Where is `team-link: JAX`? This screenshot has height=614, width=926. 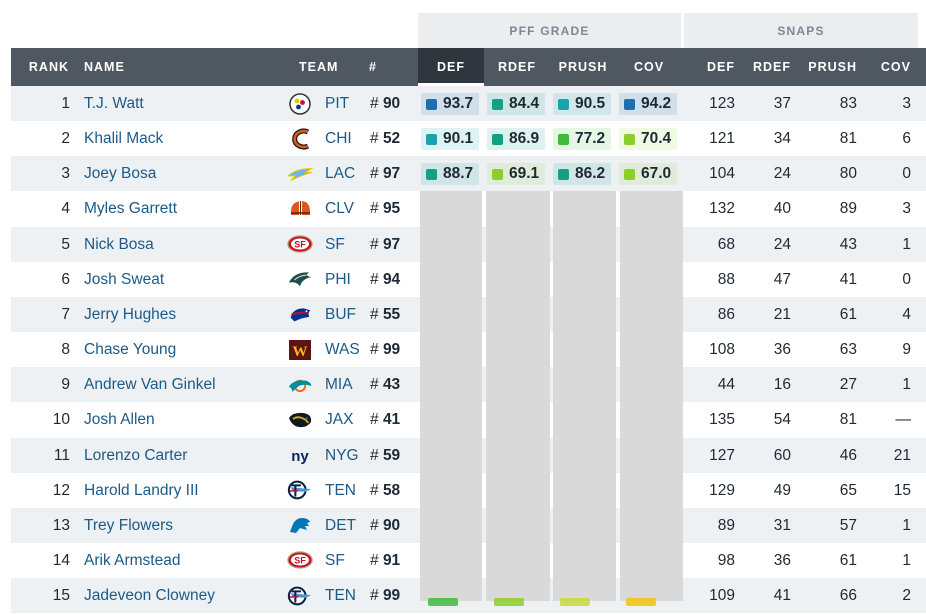 team-link: JAX is located at coordinates (339, 420).